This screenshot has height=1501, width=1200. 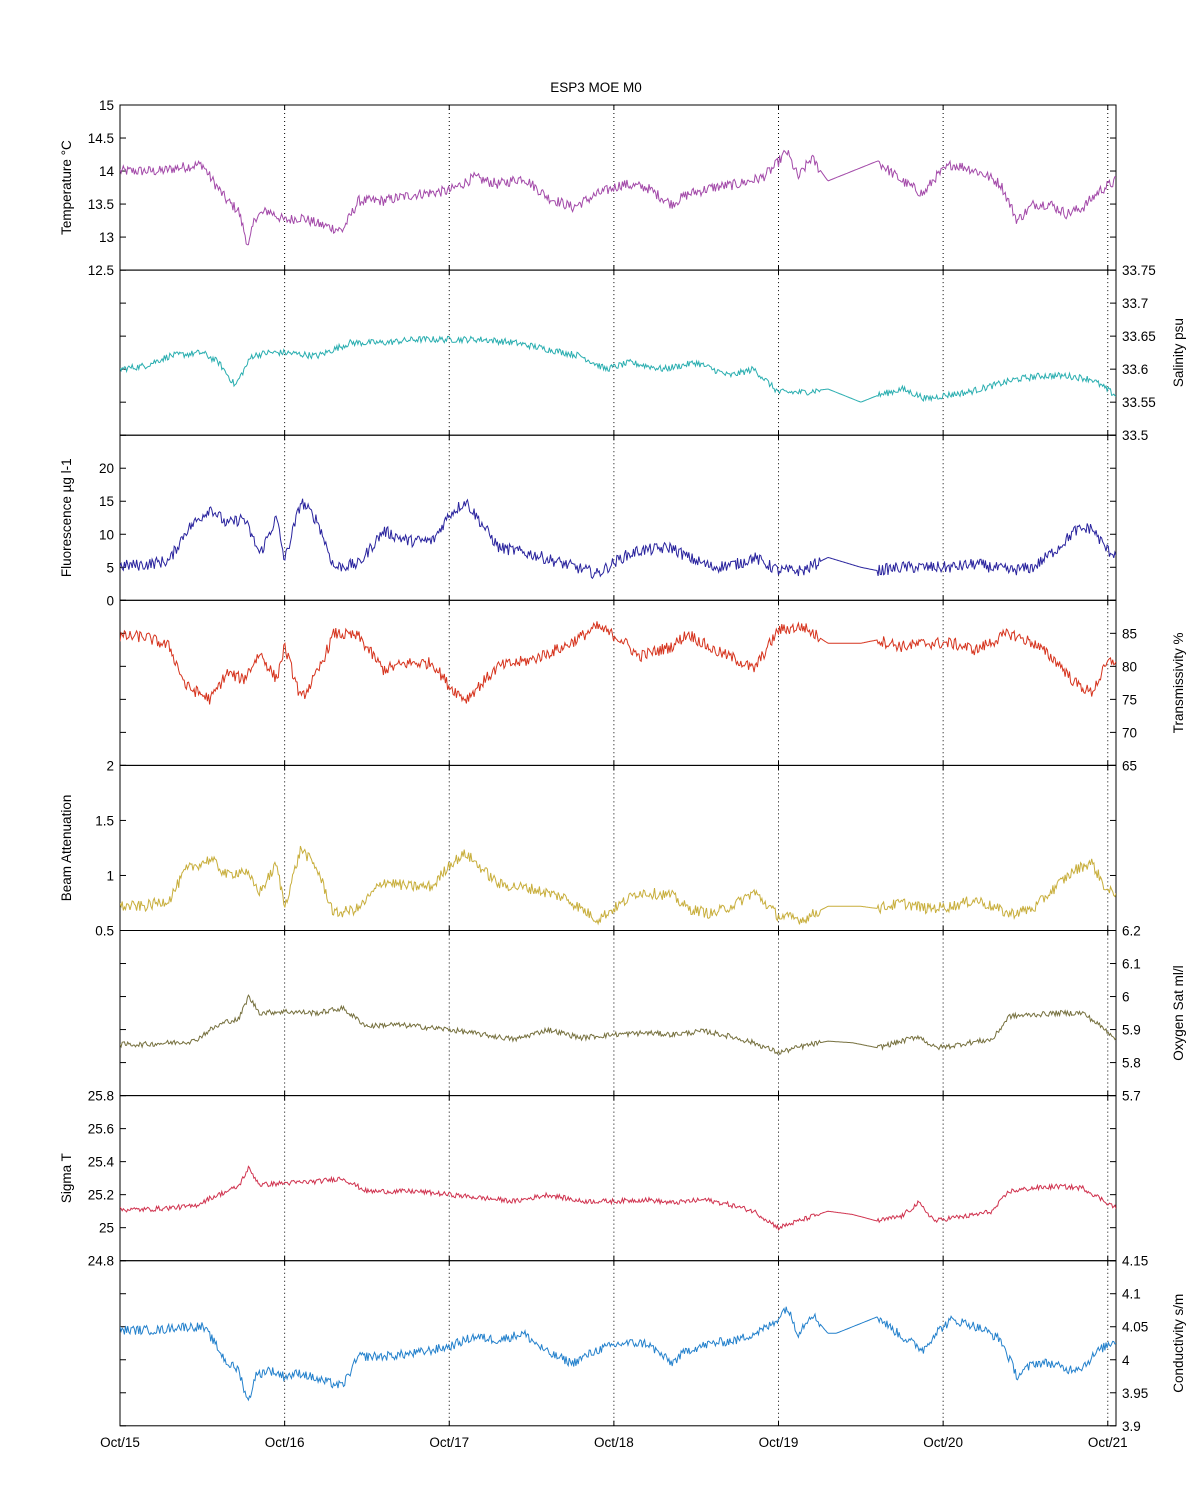 I want to click on y-tick-label: 4.15, so click(x=1135, y=1261).